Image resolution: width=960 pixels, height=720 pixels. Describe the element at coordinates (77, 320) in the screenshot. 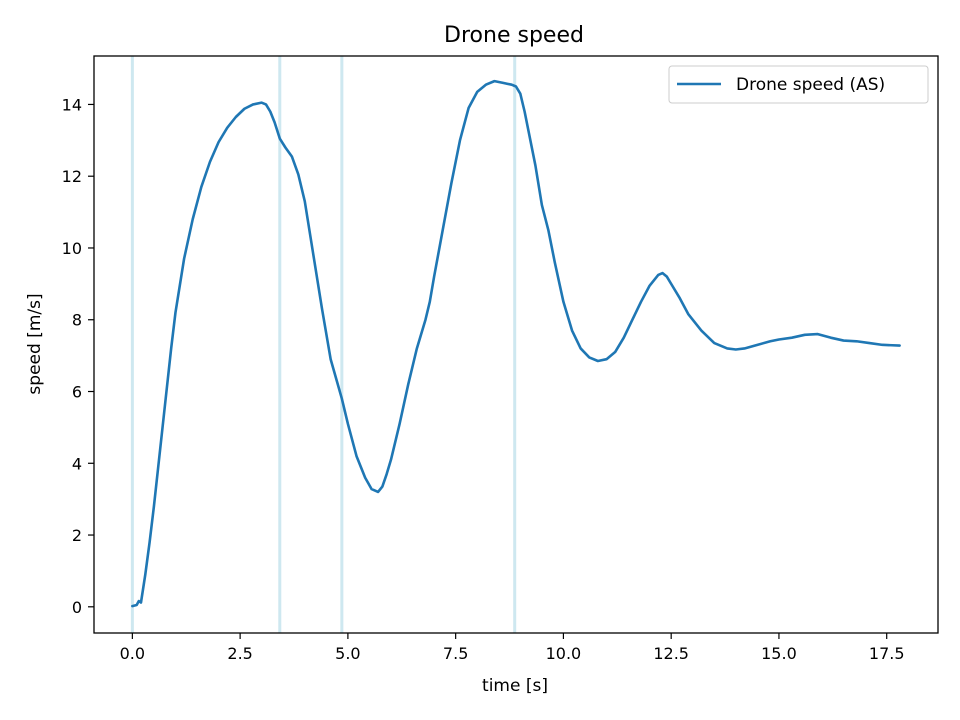

I see `y-tick-label-4: 8` at that location.